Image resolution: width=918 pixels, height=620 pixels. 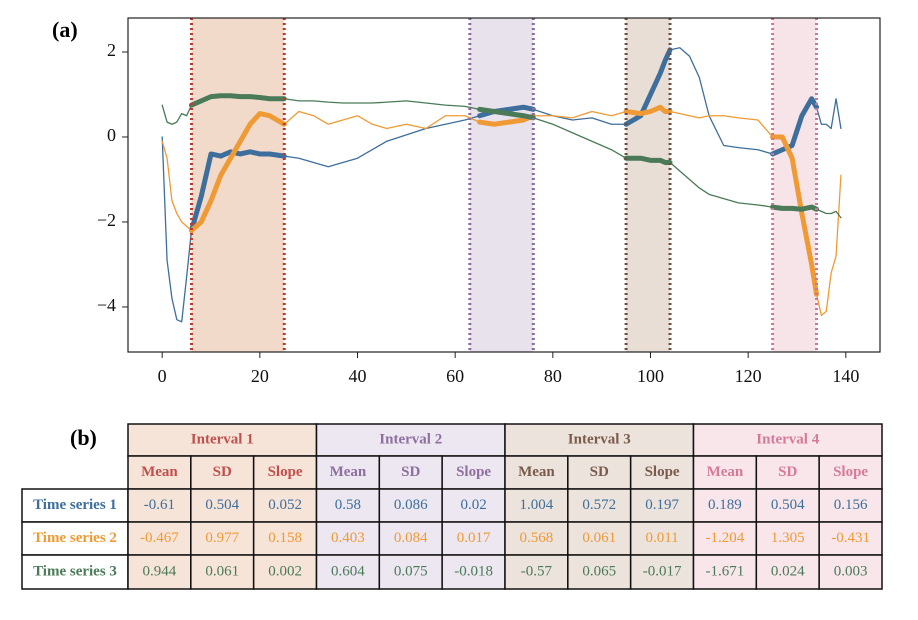 I want to click on table-value: 0.189, so click(x=725, y=505).